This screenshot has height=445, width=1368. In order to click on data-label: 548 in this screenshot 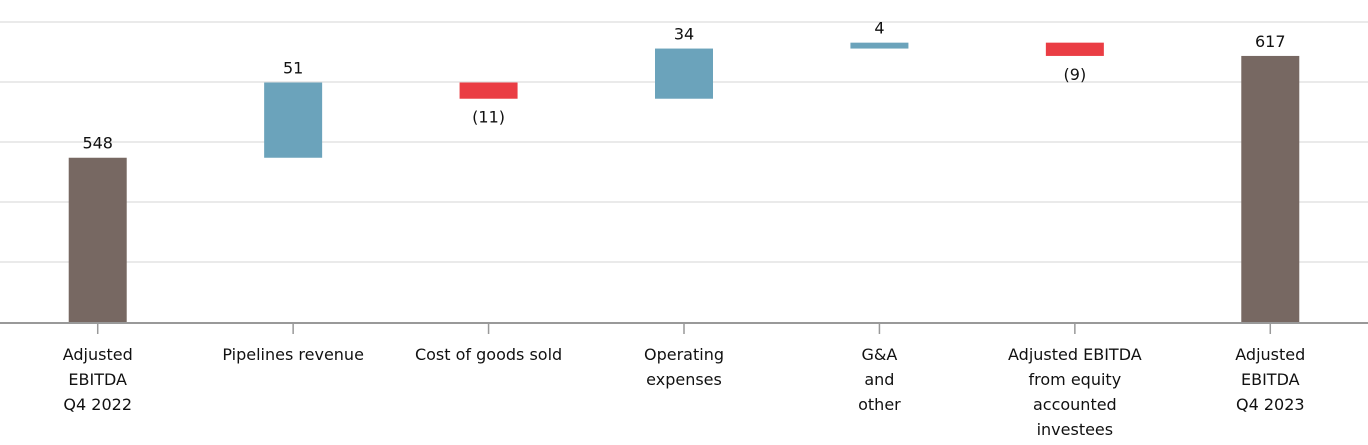, I will do `click(97, 143)`.